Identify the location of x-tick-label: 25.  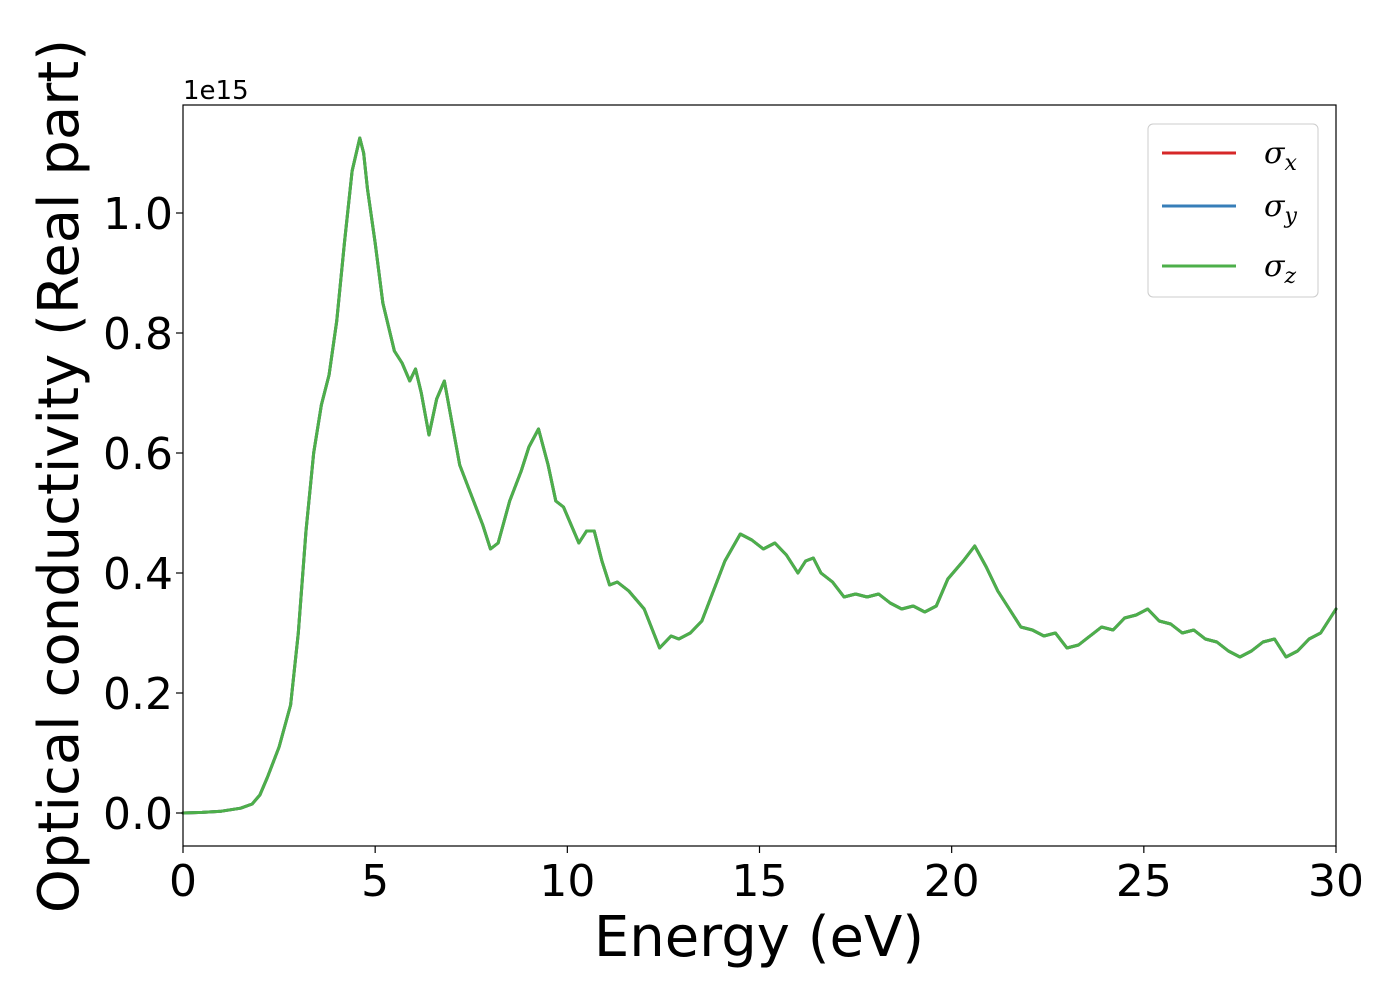
(1144, 881).